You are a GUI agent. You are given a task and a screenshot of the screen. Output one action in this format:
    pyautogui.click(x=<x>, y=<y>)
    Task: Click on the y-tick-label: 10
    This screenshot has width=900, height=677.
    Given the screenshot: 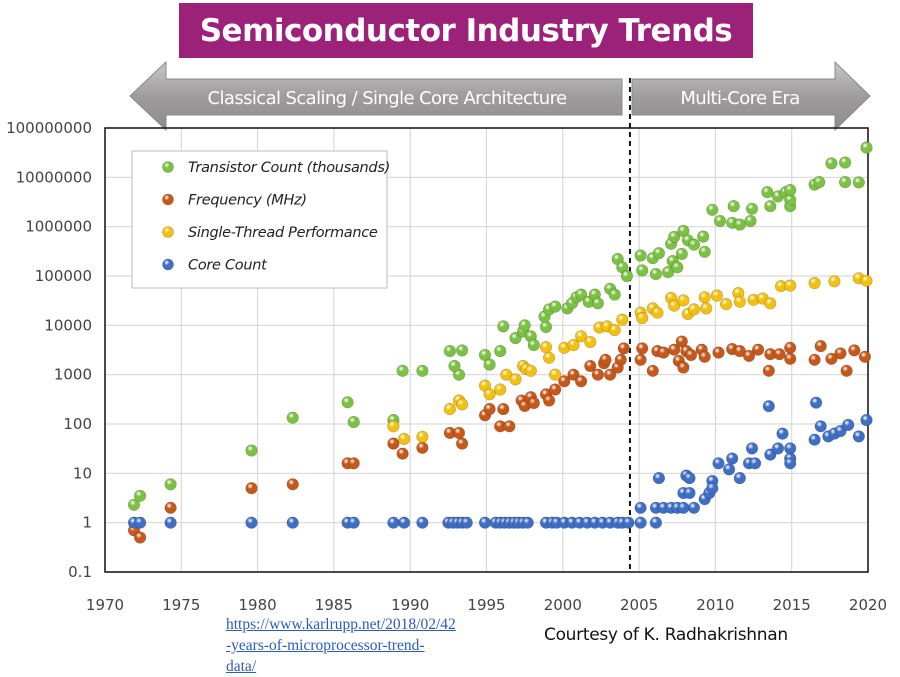 What is the action you would take?
    pyautogui.click(x=82, y=473)
    